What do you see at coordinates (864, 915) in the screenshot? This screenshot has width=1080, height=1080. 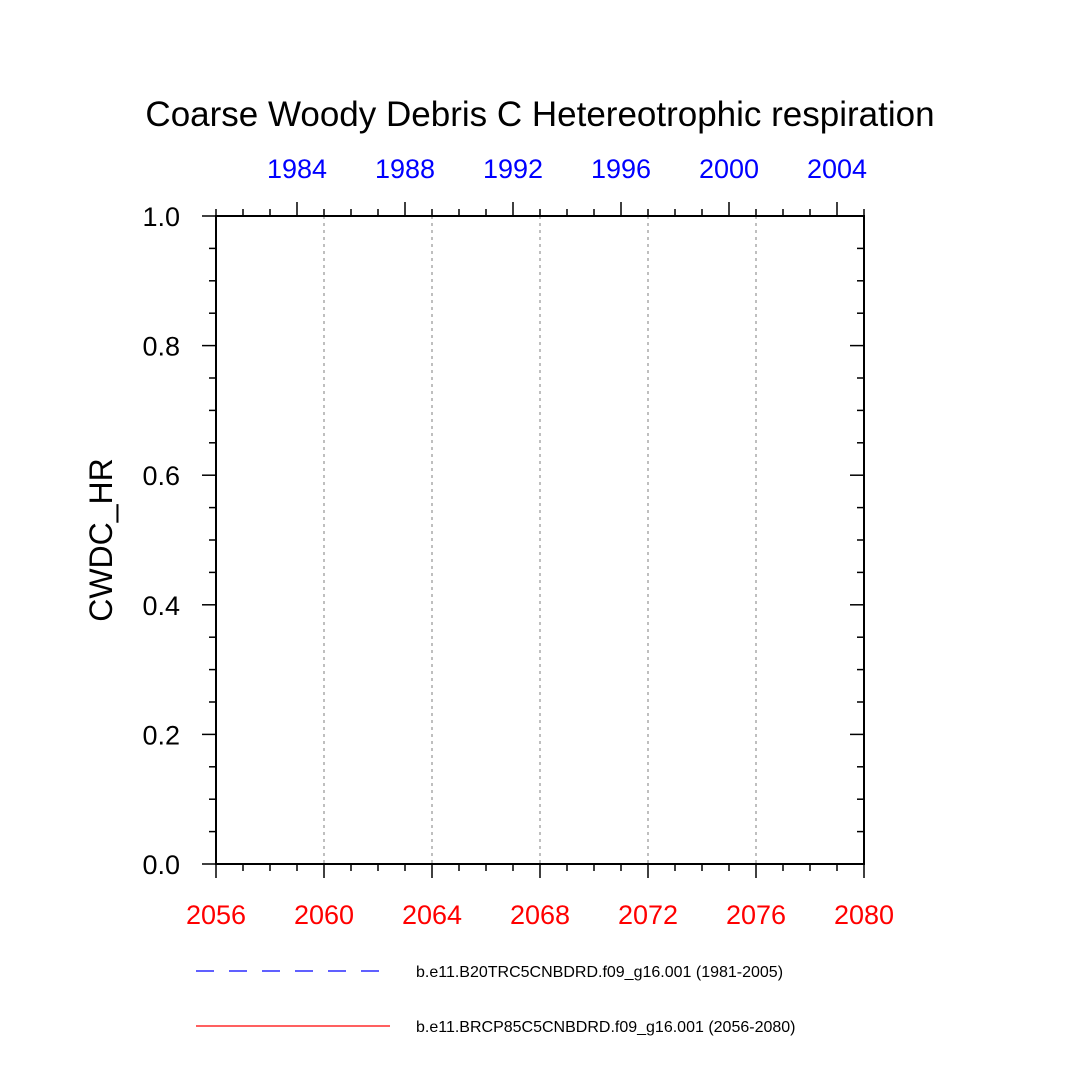 I see `x-tick-label: 2080` at bounding box center [864, 915].